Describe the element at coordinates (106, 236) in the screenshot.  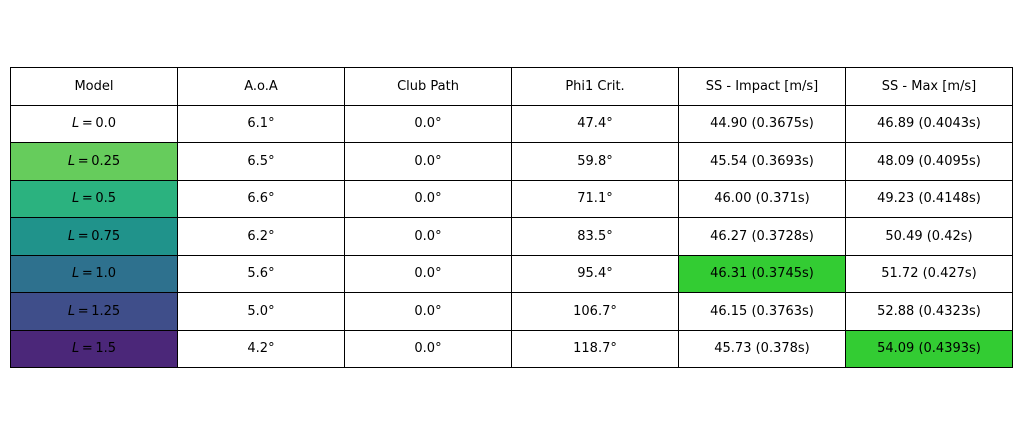
I see `model-value: 0.75` at that location.